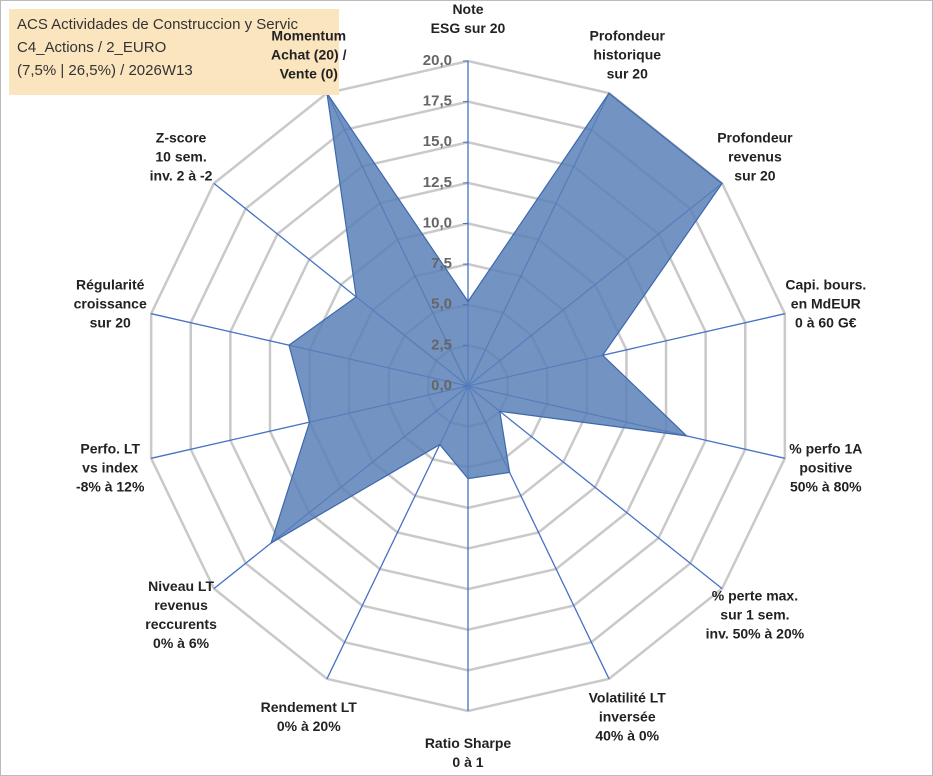 The height and width of the screenshot is (776, 933). I want to click on y-tick-label: 7,5, so click(441, 263).